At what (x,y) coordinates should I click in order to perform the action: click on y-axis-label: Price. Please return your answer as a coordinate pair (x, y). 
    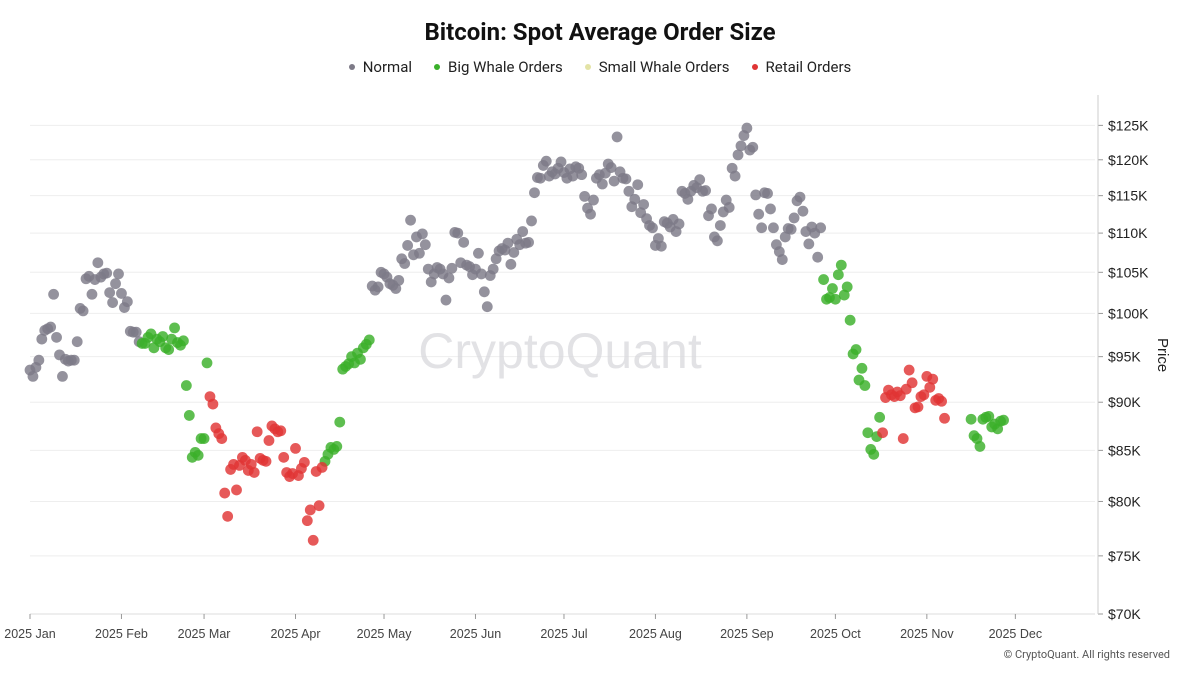
    Looking at the image, I should click on (1162, 355).